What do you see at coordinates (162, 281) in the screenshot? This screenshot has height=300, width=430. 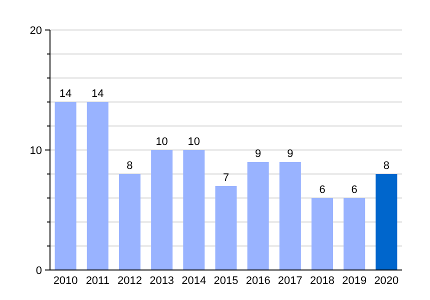 I see `x-tick-label: 2013` at bounding box center [162, 281].